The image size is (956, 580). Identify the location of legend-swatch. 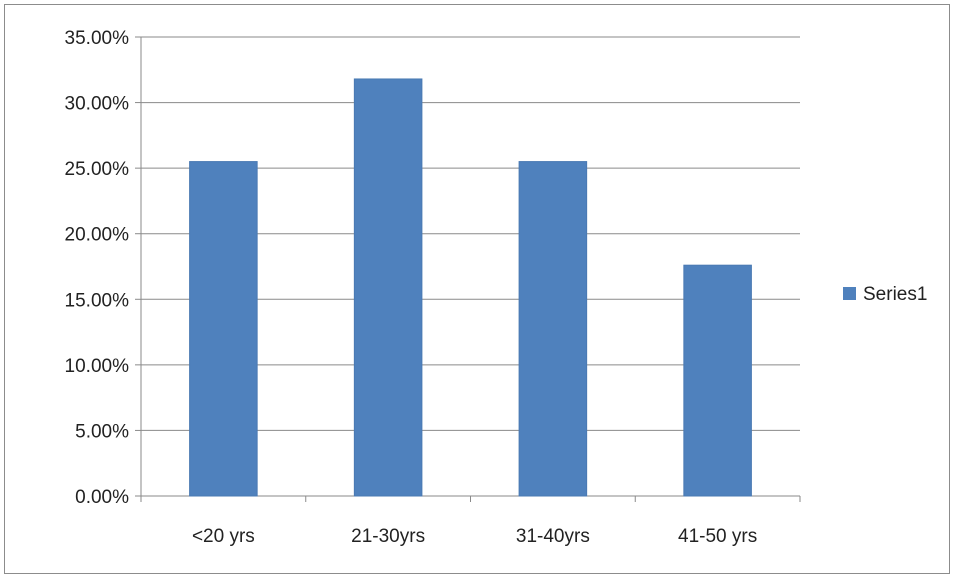
(849, 293).